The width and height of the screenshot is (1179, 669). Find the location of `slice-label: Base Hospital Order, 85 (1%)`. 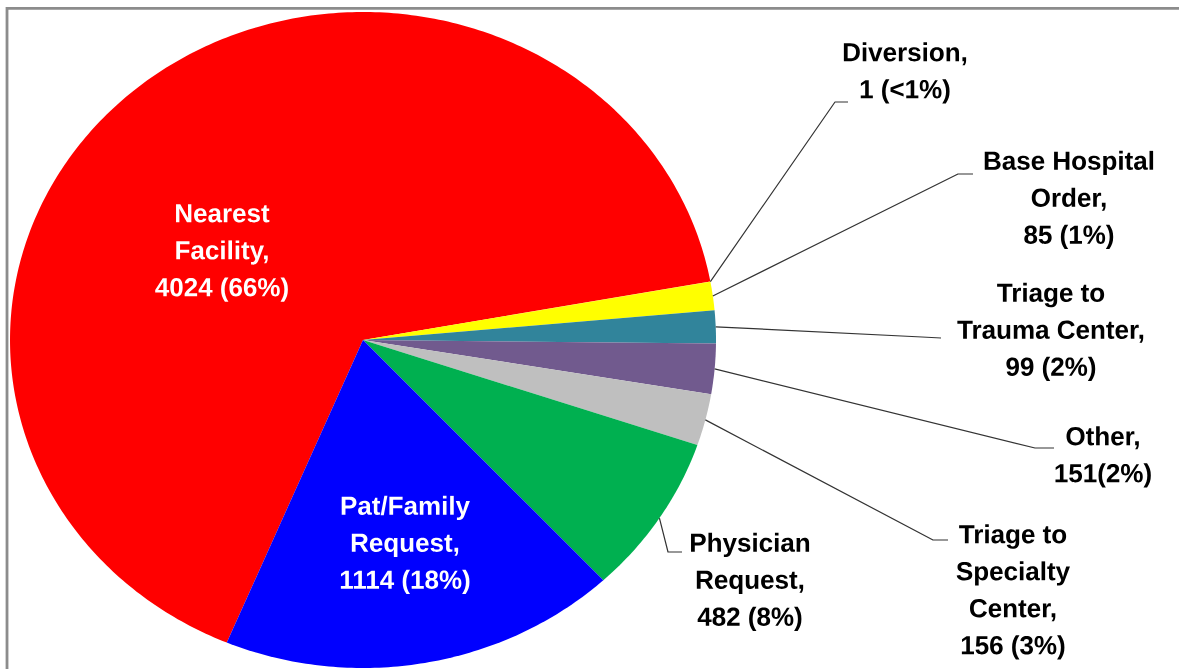

slice-label: Base Hospital Order, 85 (1%) is located at coordinates (1069, 200).